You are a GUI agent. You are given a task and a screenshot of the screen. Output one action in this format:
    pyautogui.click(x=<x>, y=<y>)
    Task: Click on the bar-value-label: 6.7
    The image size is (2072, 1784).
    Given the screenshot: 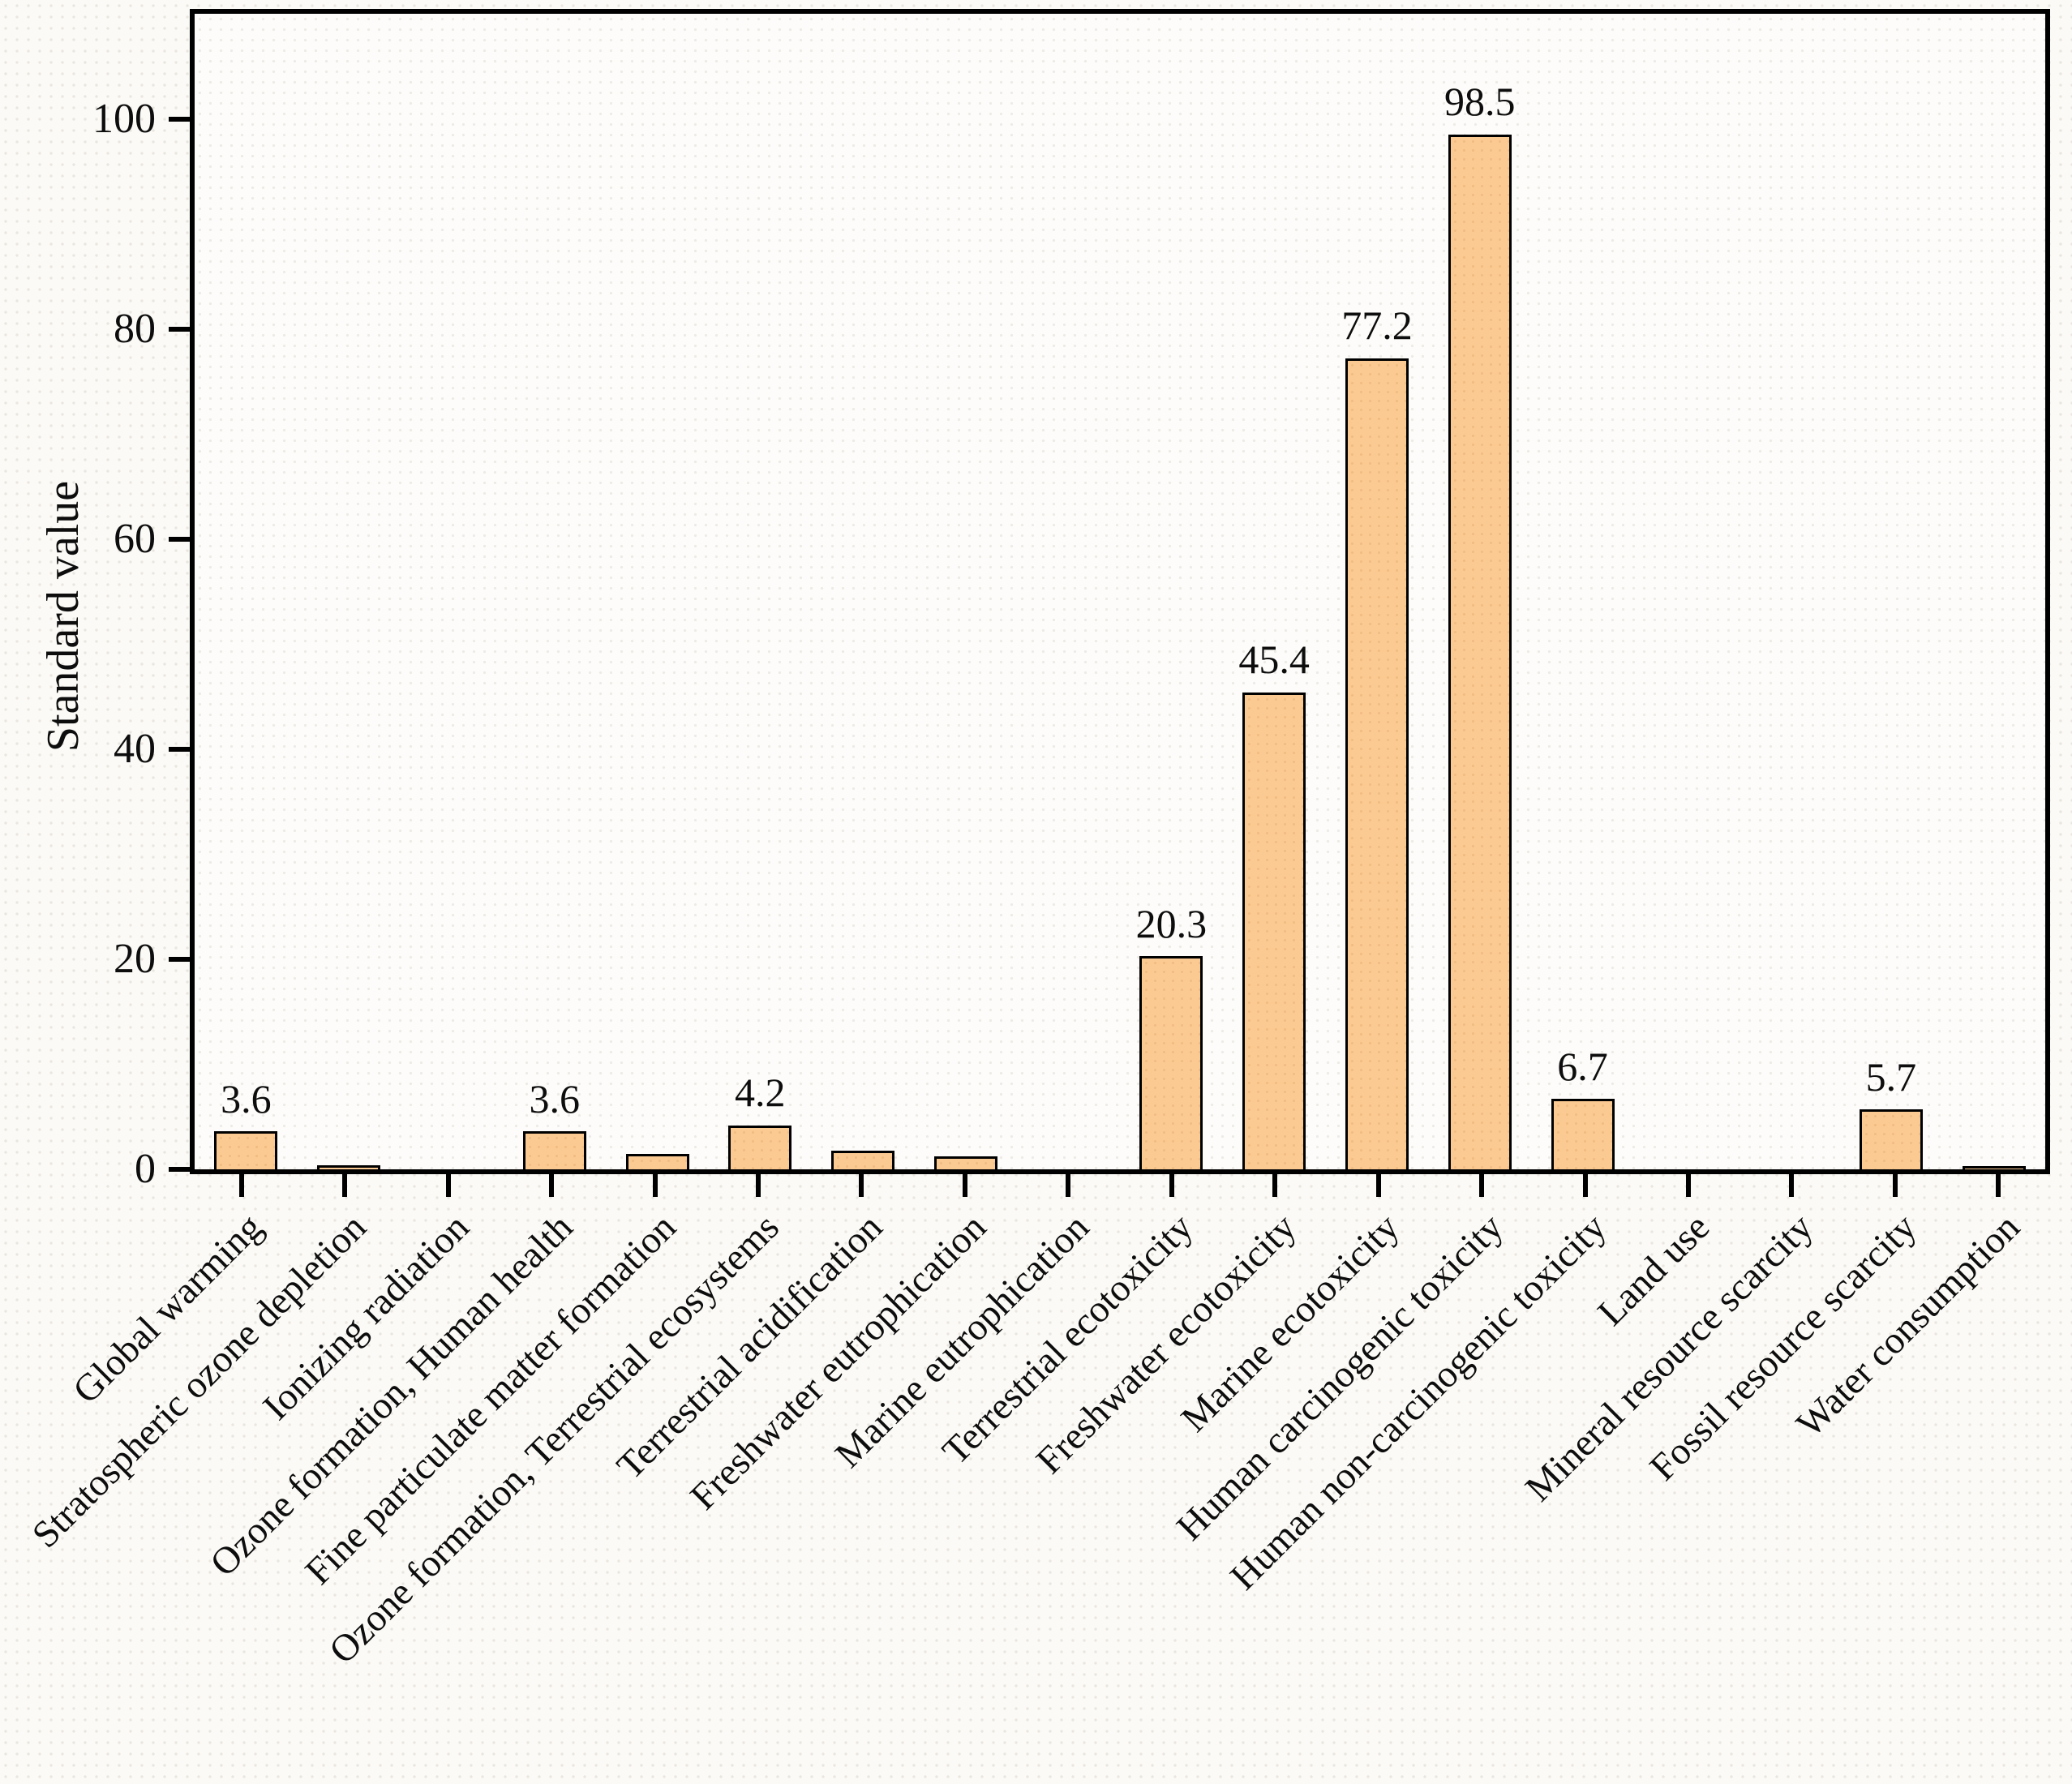 What is the action you would take?
    pyautogui.click(x=1582, y=1066)
    